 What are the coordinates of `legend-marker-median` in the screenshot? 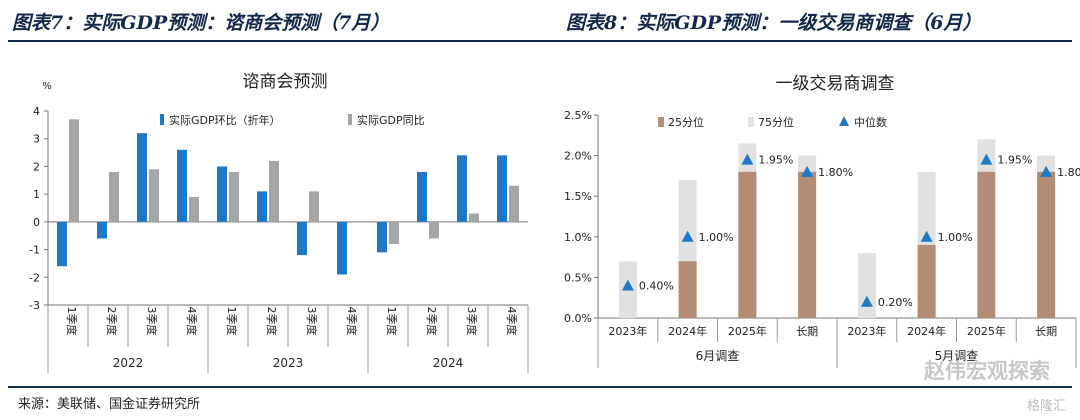 It's located at (844, 121).